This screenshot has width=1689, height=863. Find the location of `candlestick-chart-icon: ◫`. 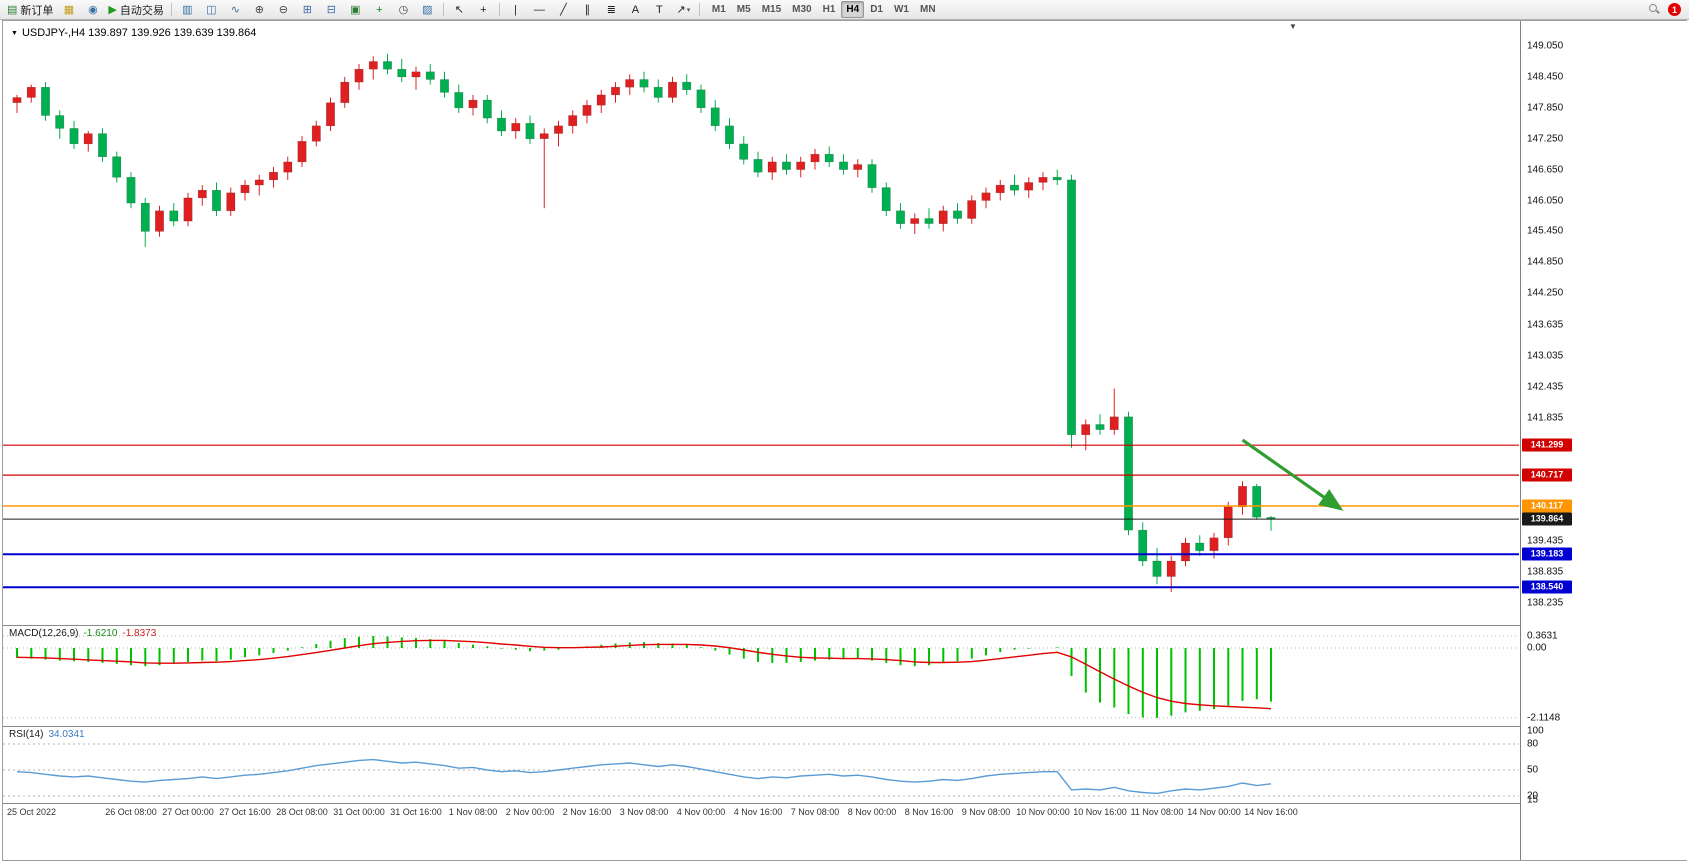

candlestick-chart-icon: ◫ is located at coordinates (211, 10).